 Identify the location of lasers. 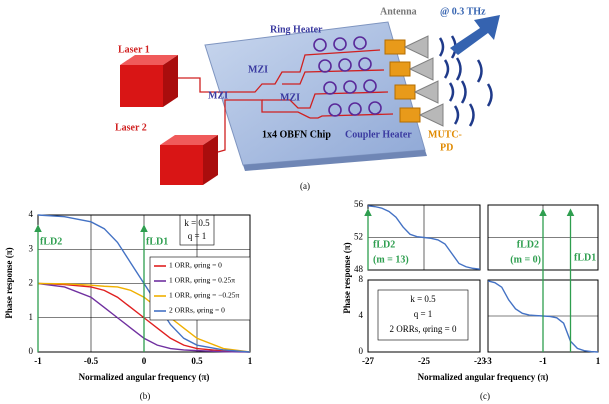
(169, 120).